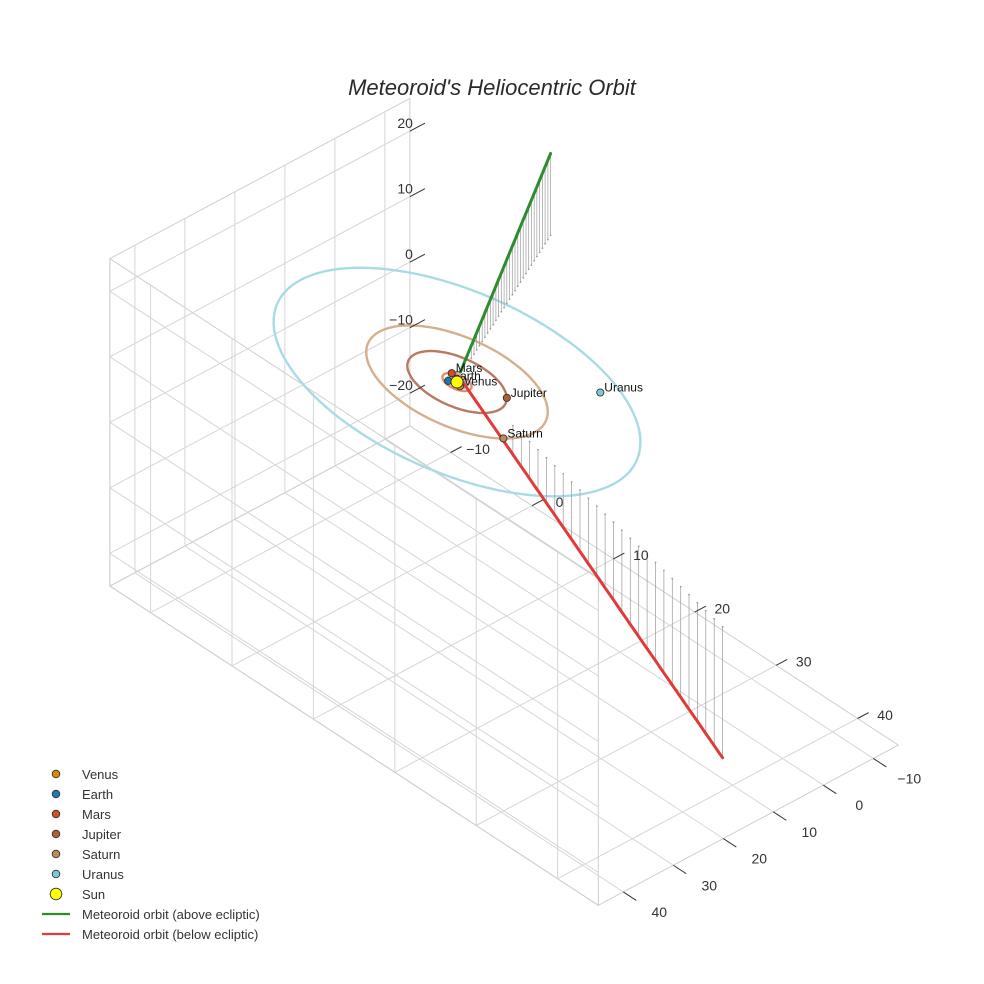 This screenshot has height=984, width=984. What do you see at coordinates (478, 449) in the screenshot?
I see `x-tick-label: −10` at bounding box center [478, 449].